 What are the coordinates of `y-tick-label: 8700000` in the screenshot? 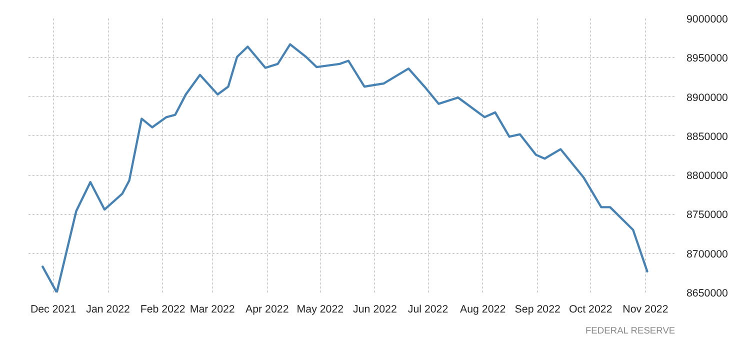 It's located at (707, 254).